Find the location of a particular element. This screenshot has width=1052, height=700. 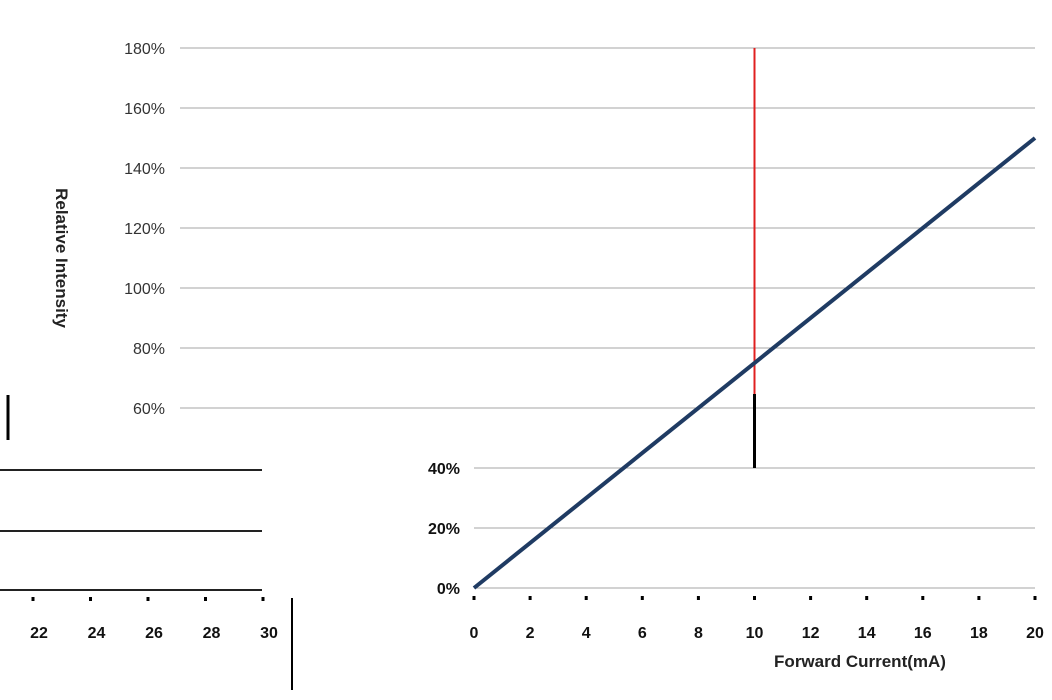

x-tick-labels: 0 2 4 6 8 10 12 14 16 18 20 is located at coordinates (757, 619).